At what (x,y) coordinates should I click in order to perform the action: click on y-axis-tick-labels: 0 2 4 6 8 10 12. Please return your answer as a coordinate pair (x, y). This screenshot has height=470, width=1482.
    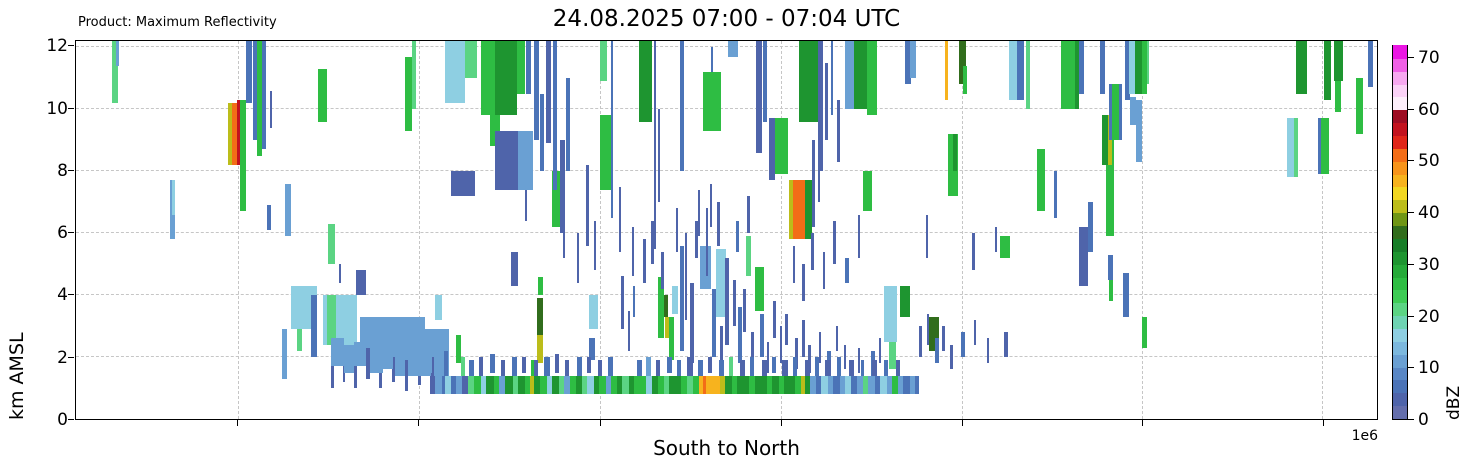
    Looking at the image, I should click on (37, 233).